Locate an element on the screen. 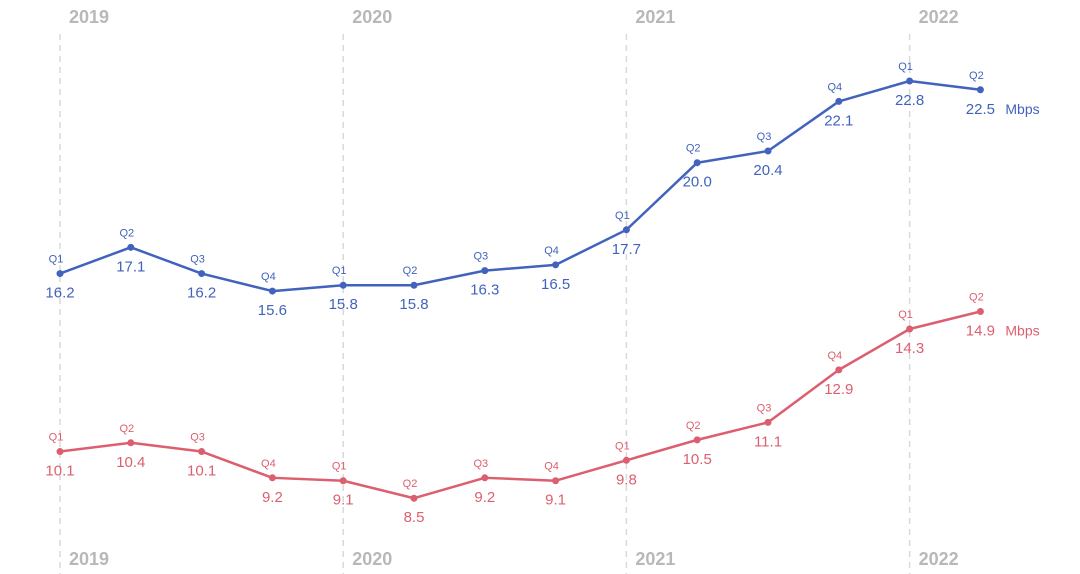 The image size is (1080, 574). value-label: 16.5 is located at coordinates (555, 284).